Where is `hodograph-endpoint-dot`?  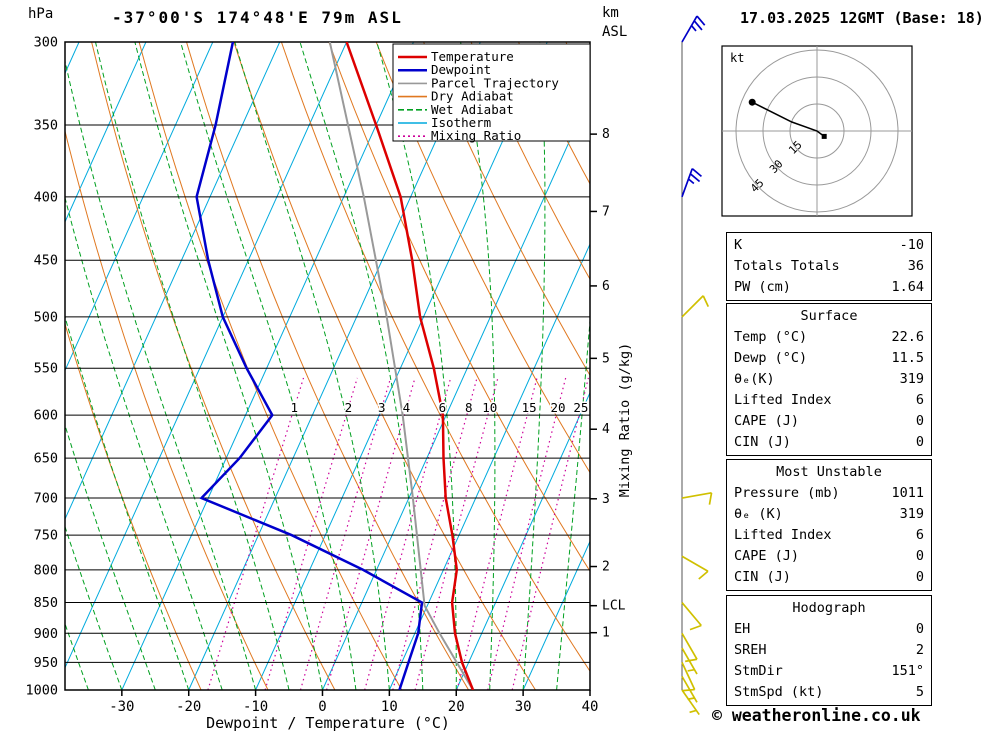
hodograph-endpoint-dot is located at coordinates (752, 102).